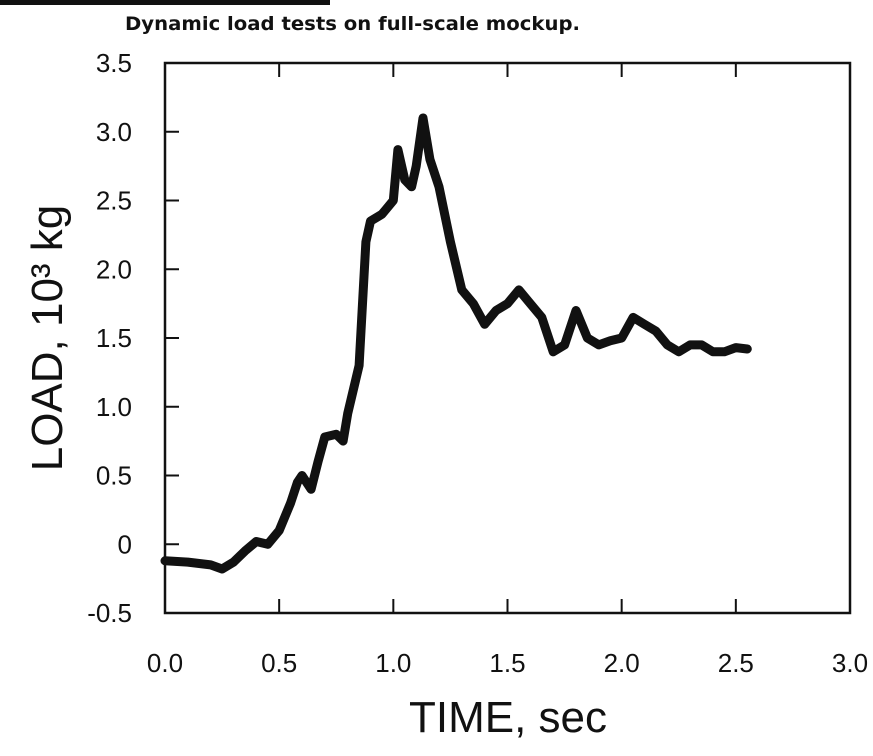 The image size is (873, 756). What do you see at coordinates (850, 663) in the screenshot?
I see `x-tick-label: 3.0` at bounding box center [850, 663].